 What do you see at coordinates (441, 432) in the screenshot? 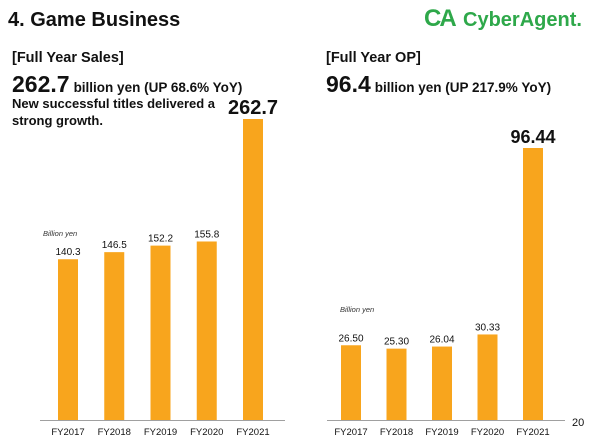
I see `op-category-label-fy2019: FY2019` at bounding box center [441, 432].